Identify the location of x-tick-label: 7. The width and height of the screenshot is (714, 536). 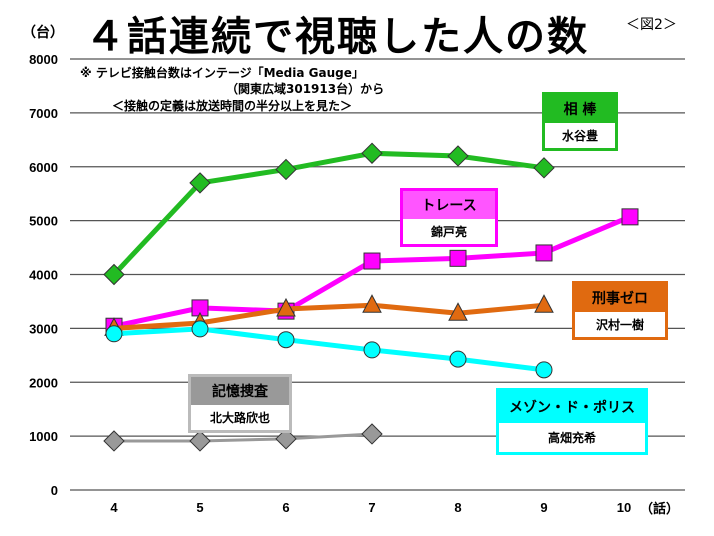
(371, 507).